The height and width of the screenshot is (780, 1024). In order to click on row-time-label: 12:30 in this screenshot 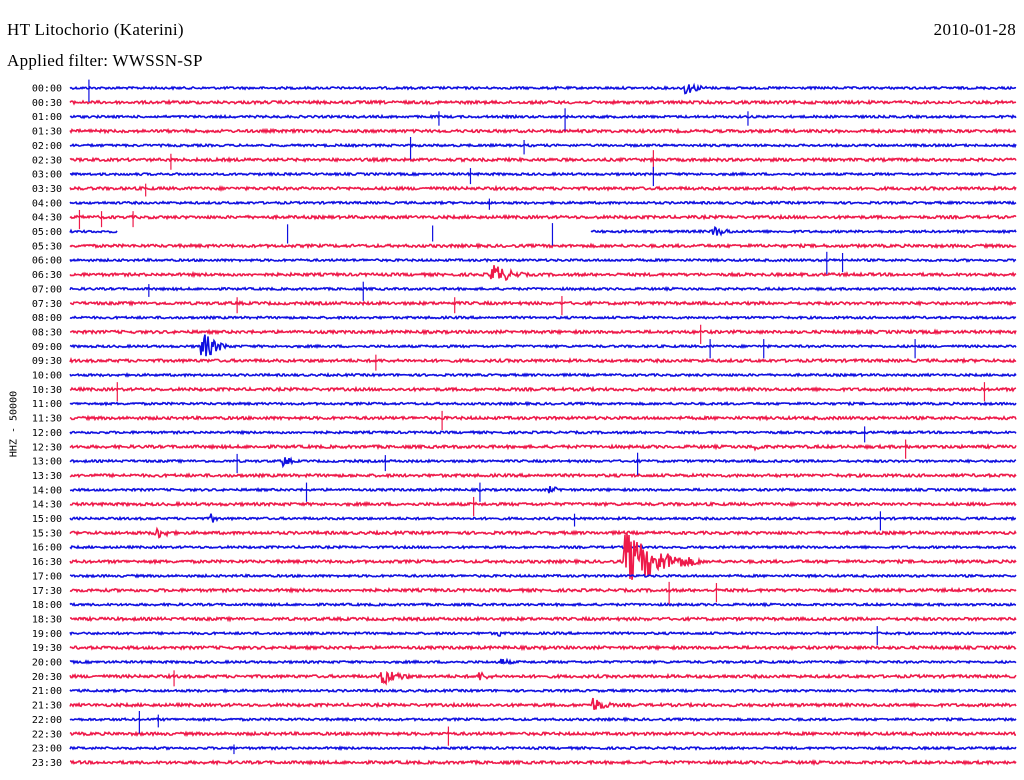, I will do `click(47, 447)`.